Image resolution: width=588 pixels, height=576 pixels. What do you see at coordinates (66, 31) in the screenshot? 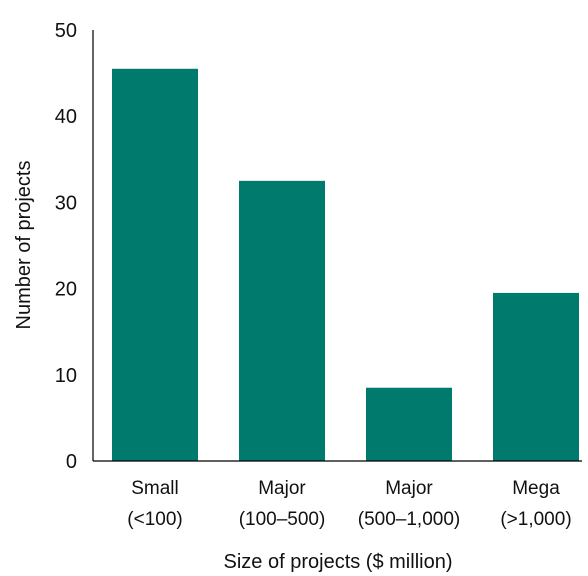
I see `y-tick-label: 50` at bounding box center [66, 31].